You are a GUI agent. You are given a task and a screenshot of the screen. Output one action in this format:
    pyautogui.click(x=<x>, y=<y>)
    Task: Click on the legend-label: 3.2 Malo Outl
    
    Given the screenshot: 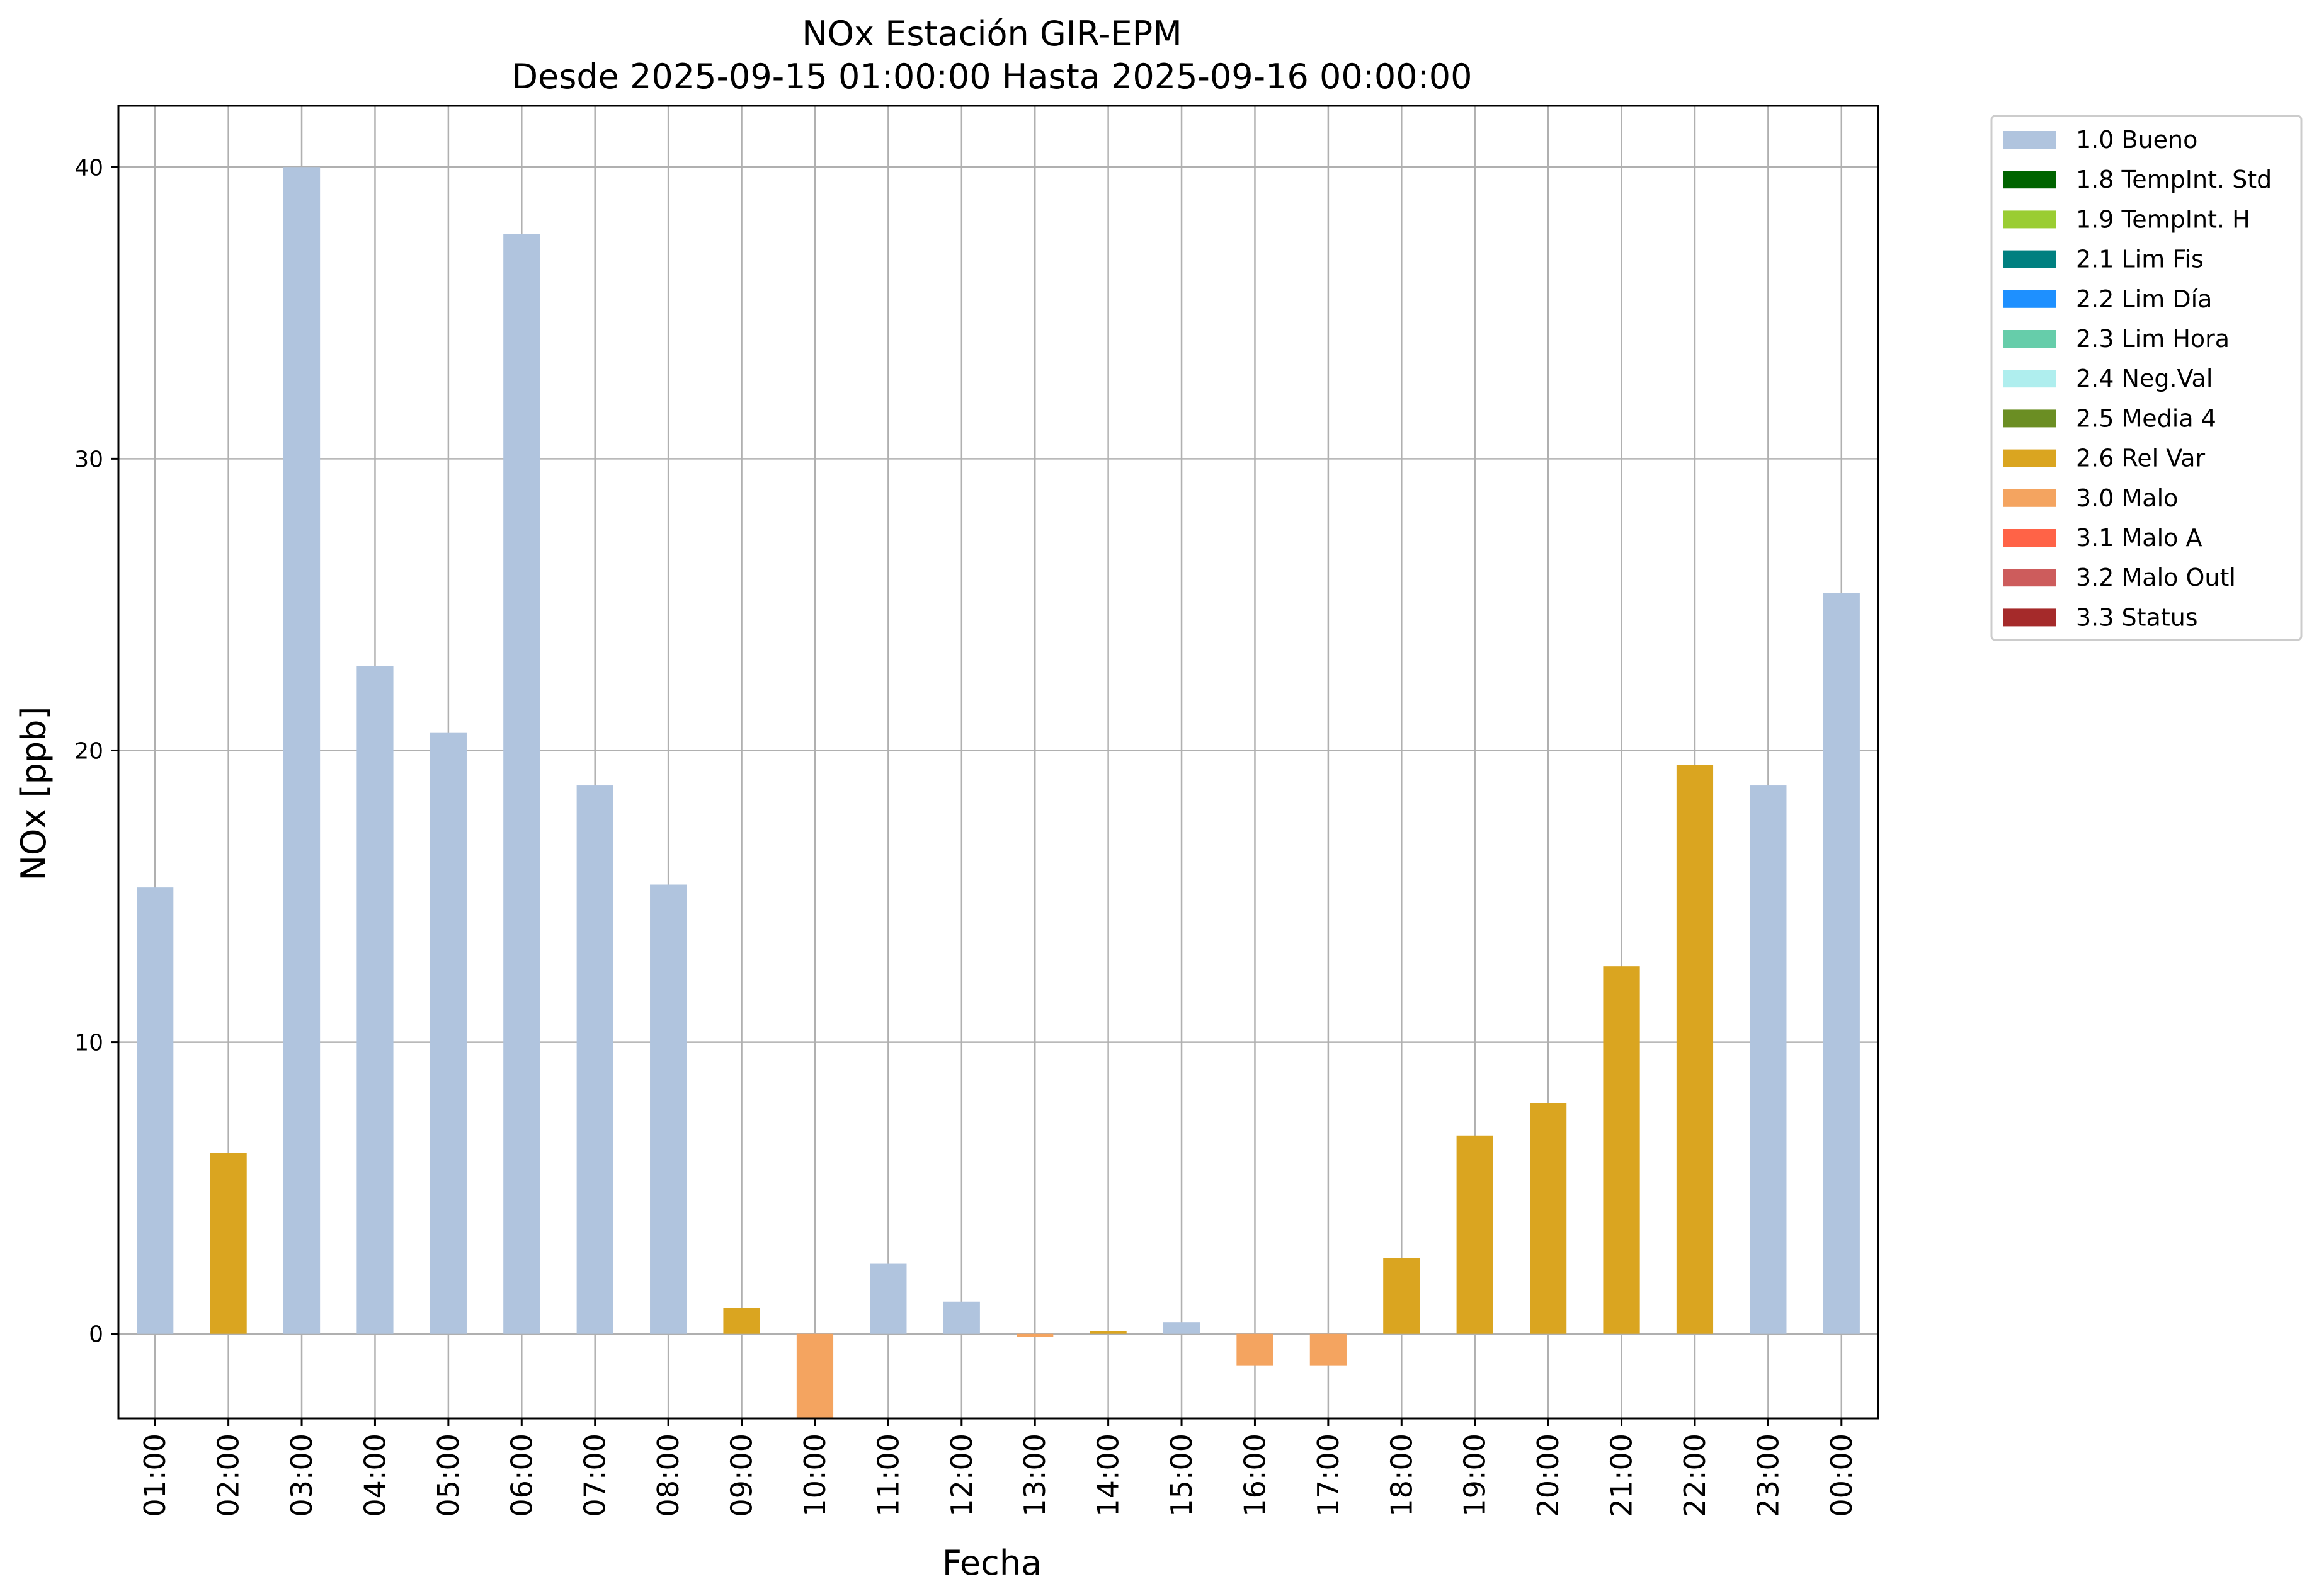 What is the action you would take?
    pyautogui.click(x=2156, y=577)
    